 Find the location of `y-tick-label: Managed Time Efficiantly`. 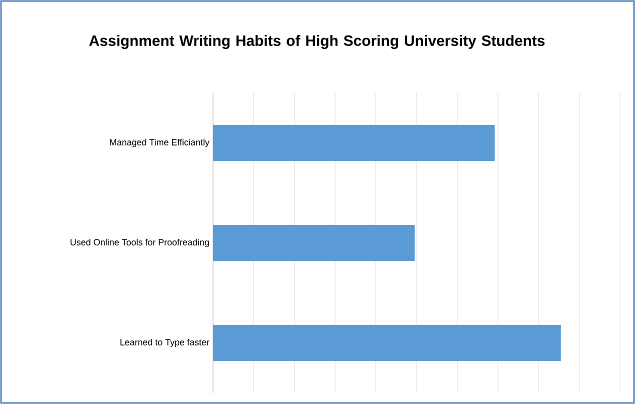

y-tick-label: Managed Time Efficiantly is located at coordinates (160, 143).